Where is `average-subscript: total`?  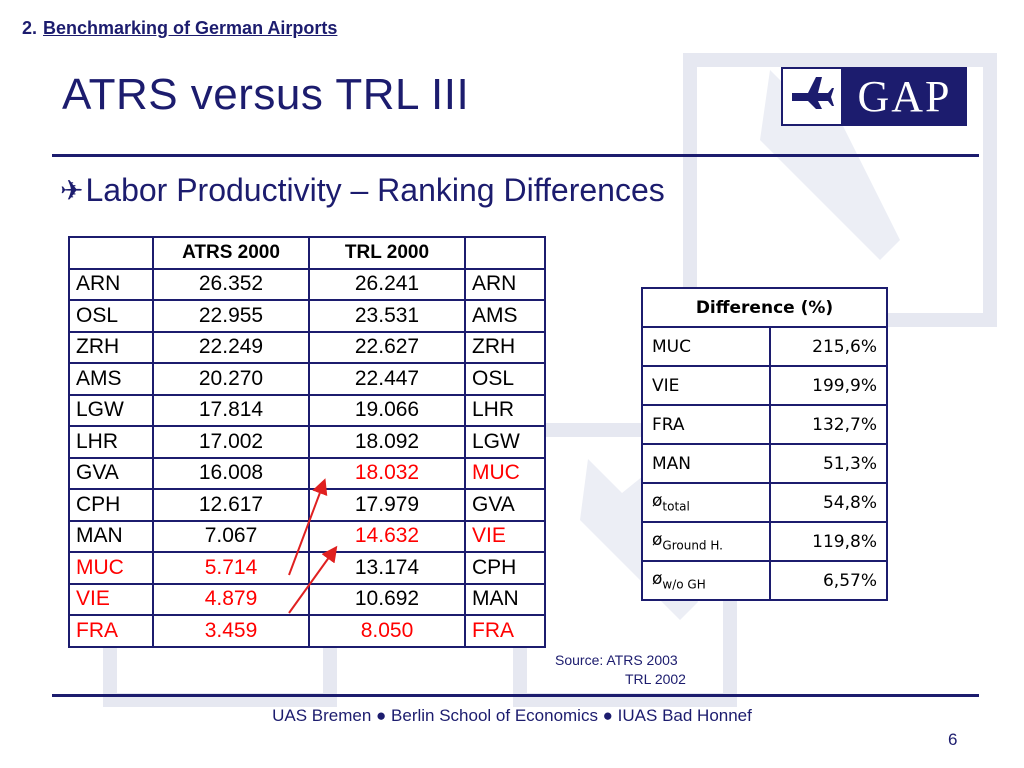 average-subscript: total is located at coordinates (676, 506).